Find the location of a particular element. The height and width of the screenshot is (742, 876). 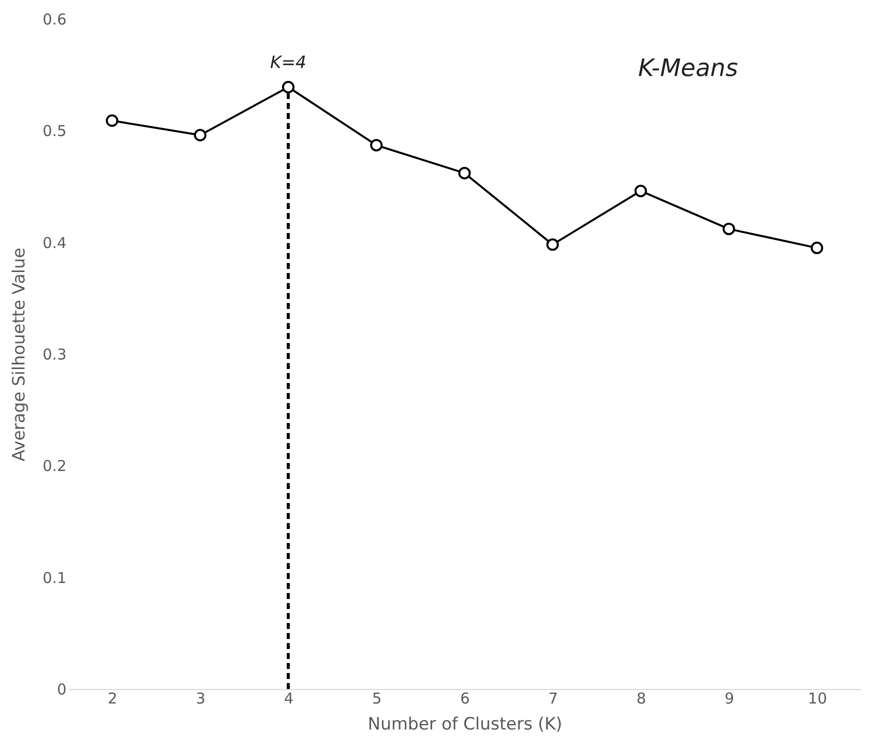

ref-line-label: K=4 is located at coordinates (288, 63).